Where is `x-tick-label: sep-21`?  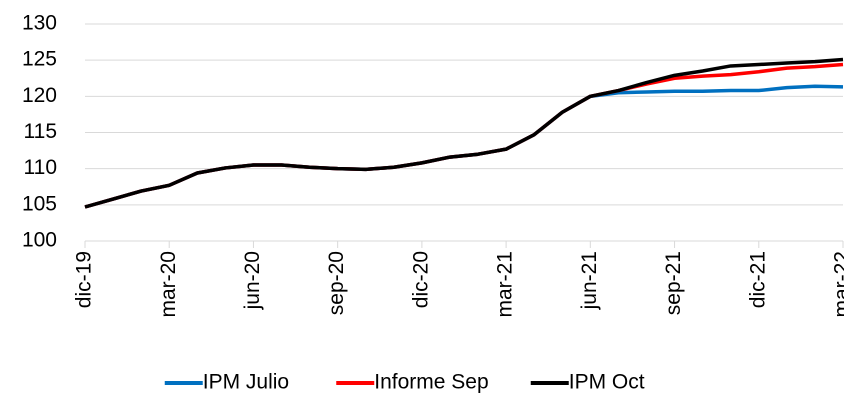 x-tick-label: sep-21 is located at coordinates (673, 283).